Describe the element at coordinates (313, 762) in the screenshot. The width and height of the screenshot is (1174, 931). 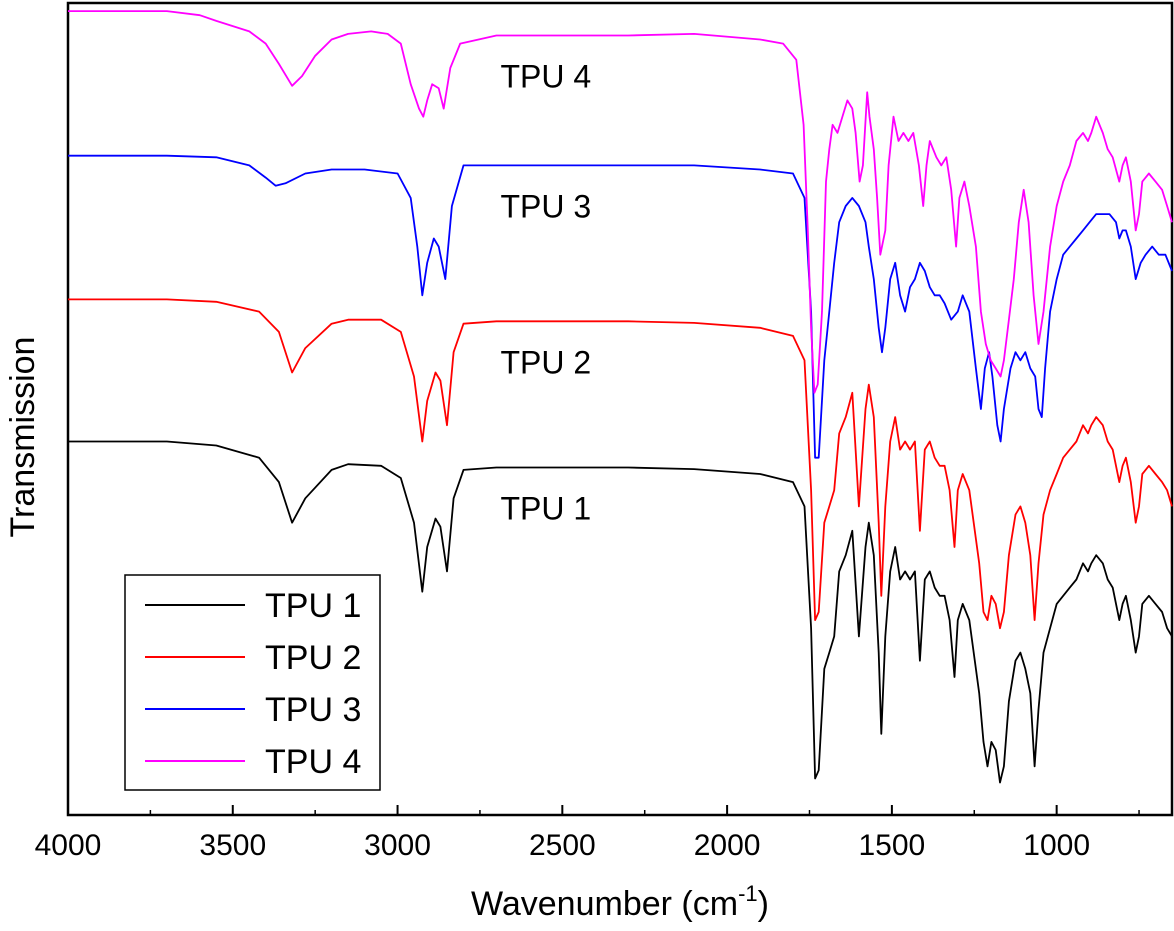
I see `legend-label-tpu-4: TPU 4` at that location.